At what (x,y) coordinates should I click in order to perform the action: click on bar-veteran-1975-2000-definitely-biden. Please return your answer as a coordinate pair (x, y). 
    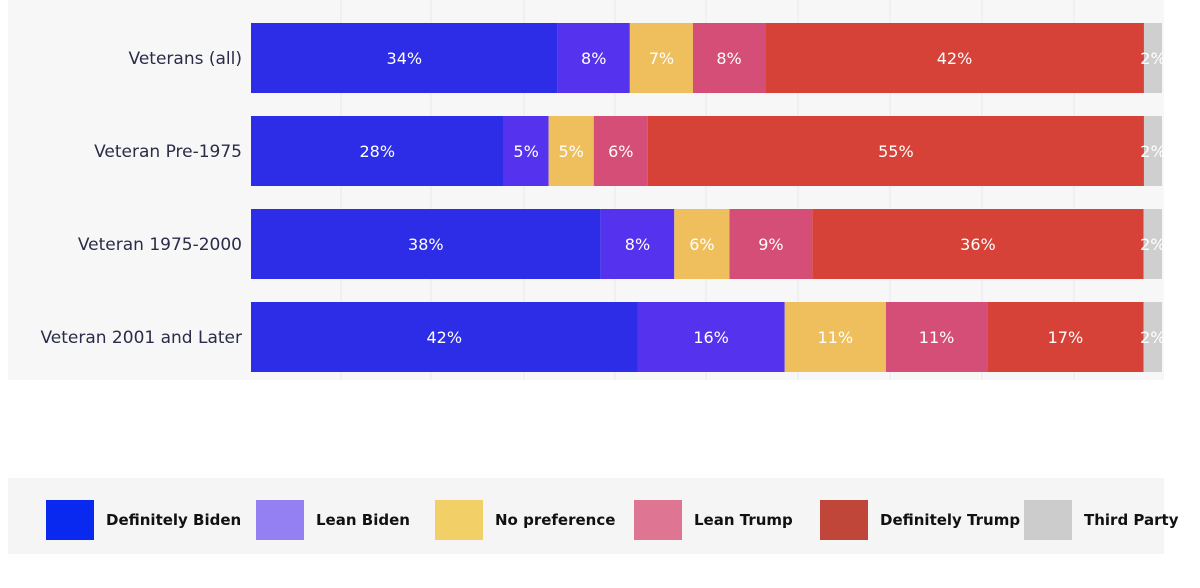
    Looking at the image, I should click on (426, 244).